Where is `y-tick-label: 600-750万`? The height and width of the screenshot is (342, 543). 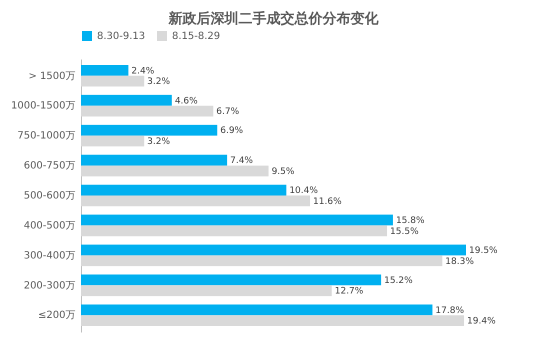
y-tick-label: 600-750万 is located at coordinates (50, 166).